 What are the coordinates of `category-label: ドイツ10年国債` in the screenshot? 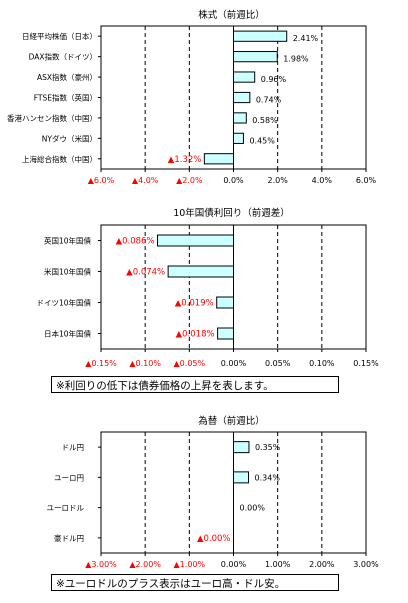 It's located at (63, 303).